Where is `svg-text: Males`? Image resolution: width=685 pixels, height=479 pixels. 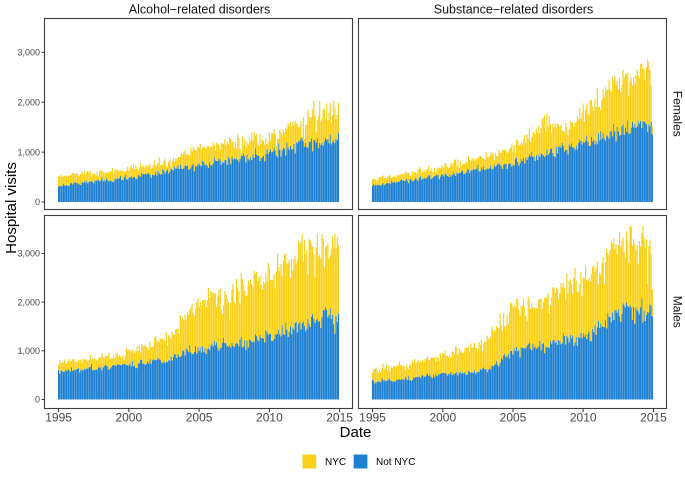 svg-text: Males is located at coordinates (678, 312).